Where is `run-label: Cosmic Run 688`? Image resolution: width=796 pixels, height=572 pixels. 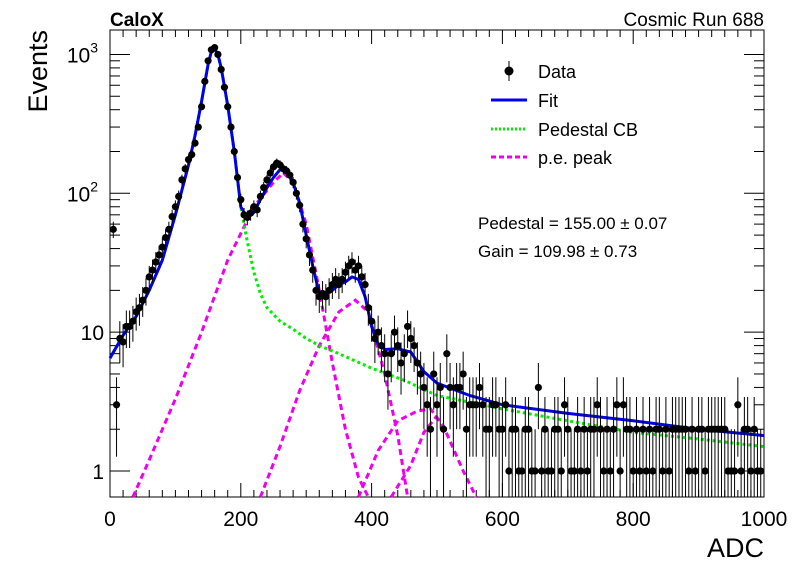
run-label: Cosmic Run 688 is located at coordinates (694, 20).